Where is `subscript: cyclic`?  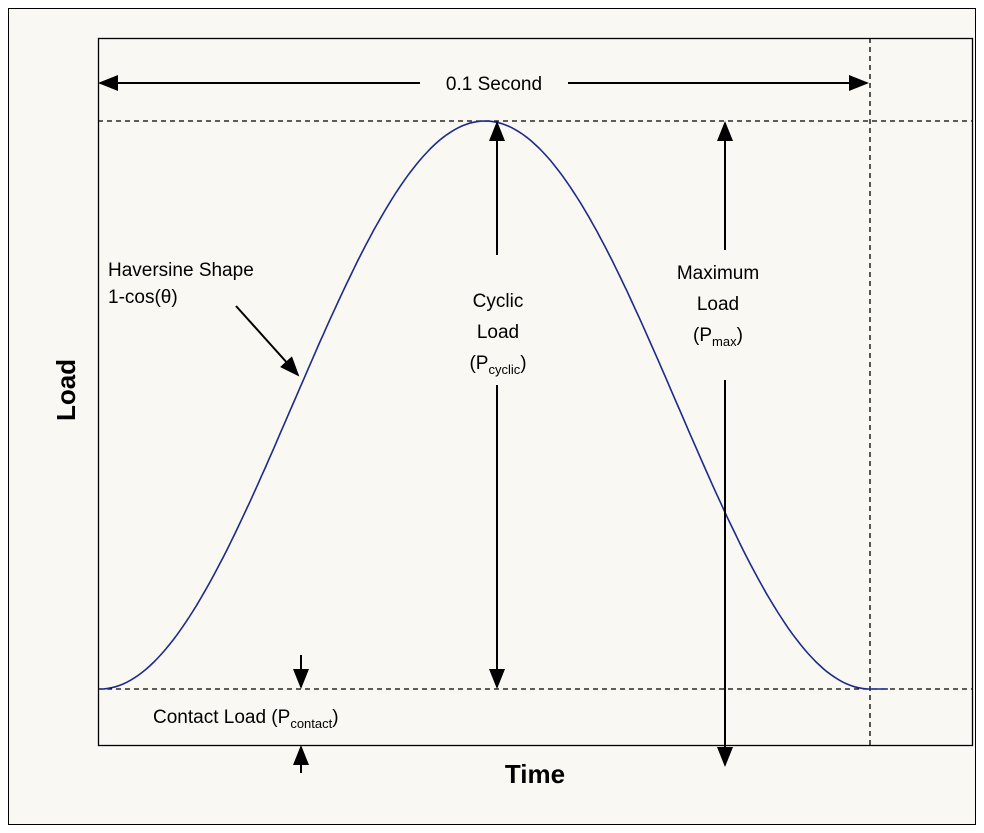
subscript: cyclic is located at coordinates (504, 369).